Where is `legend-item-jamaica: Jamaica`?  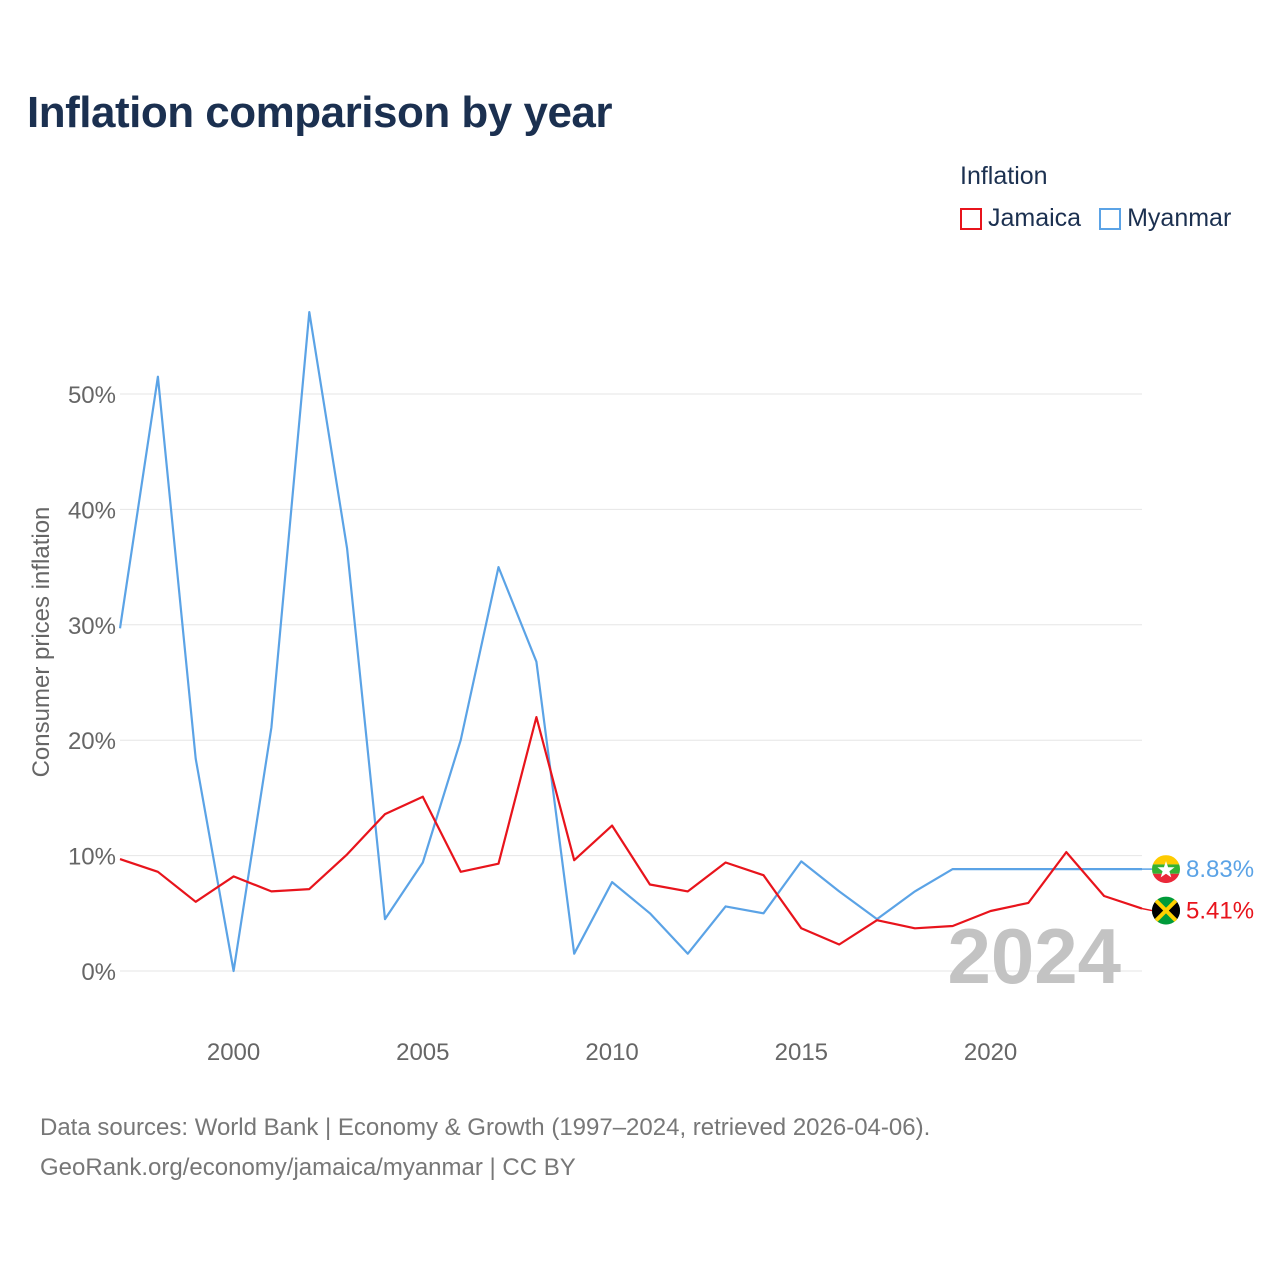 legend-item-jamaica: Jamaica is located at coordinates (1020, 218).